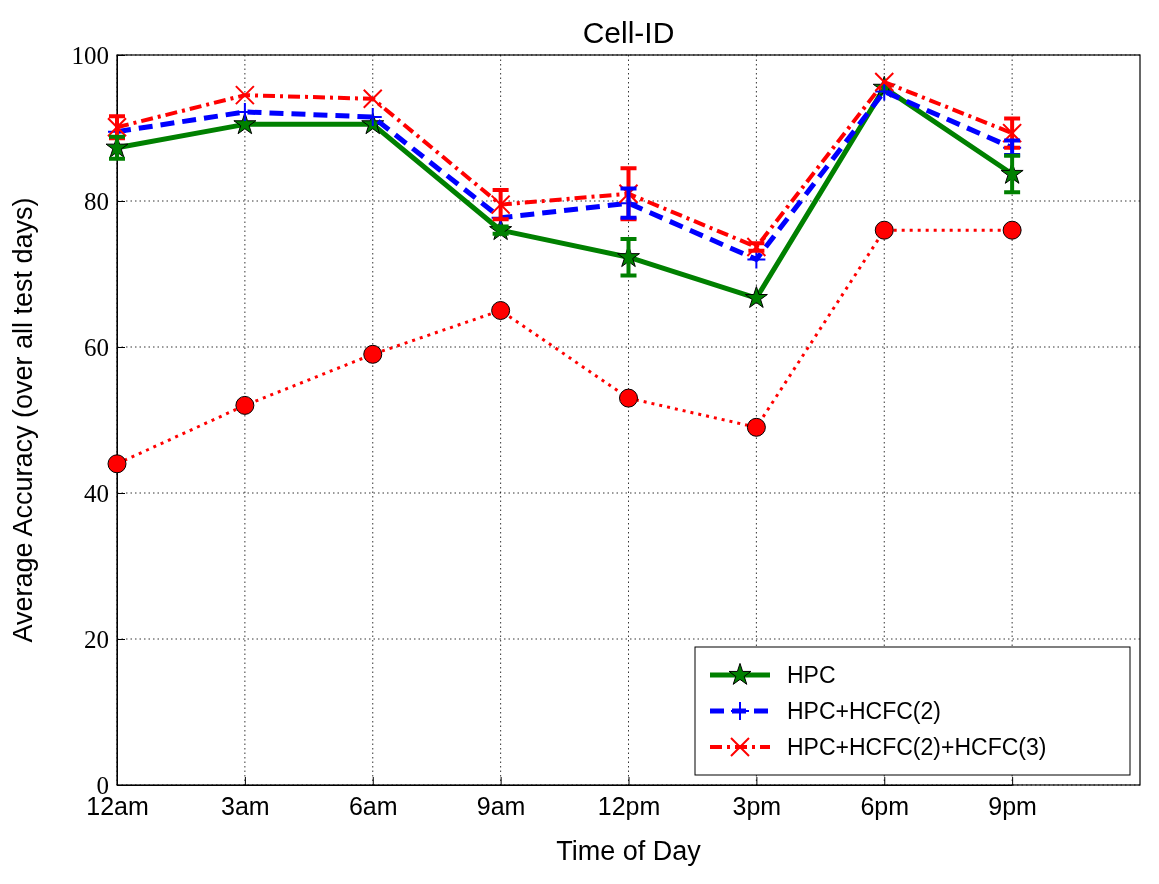  Describe the element at coordinates (90, 55) in the screenshot. I see `y-tick-label: 100` at that location.